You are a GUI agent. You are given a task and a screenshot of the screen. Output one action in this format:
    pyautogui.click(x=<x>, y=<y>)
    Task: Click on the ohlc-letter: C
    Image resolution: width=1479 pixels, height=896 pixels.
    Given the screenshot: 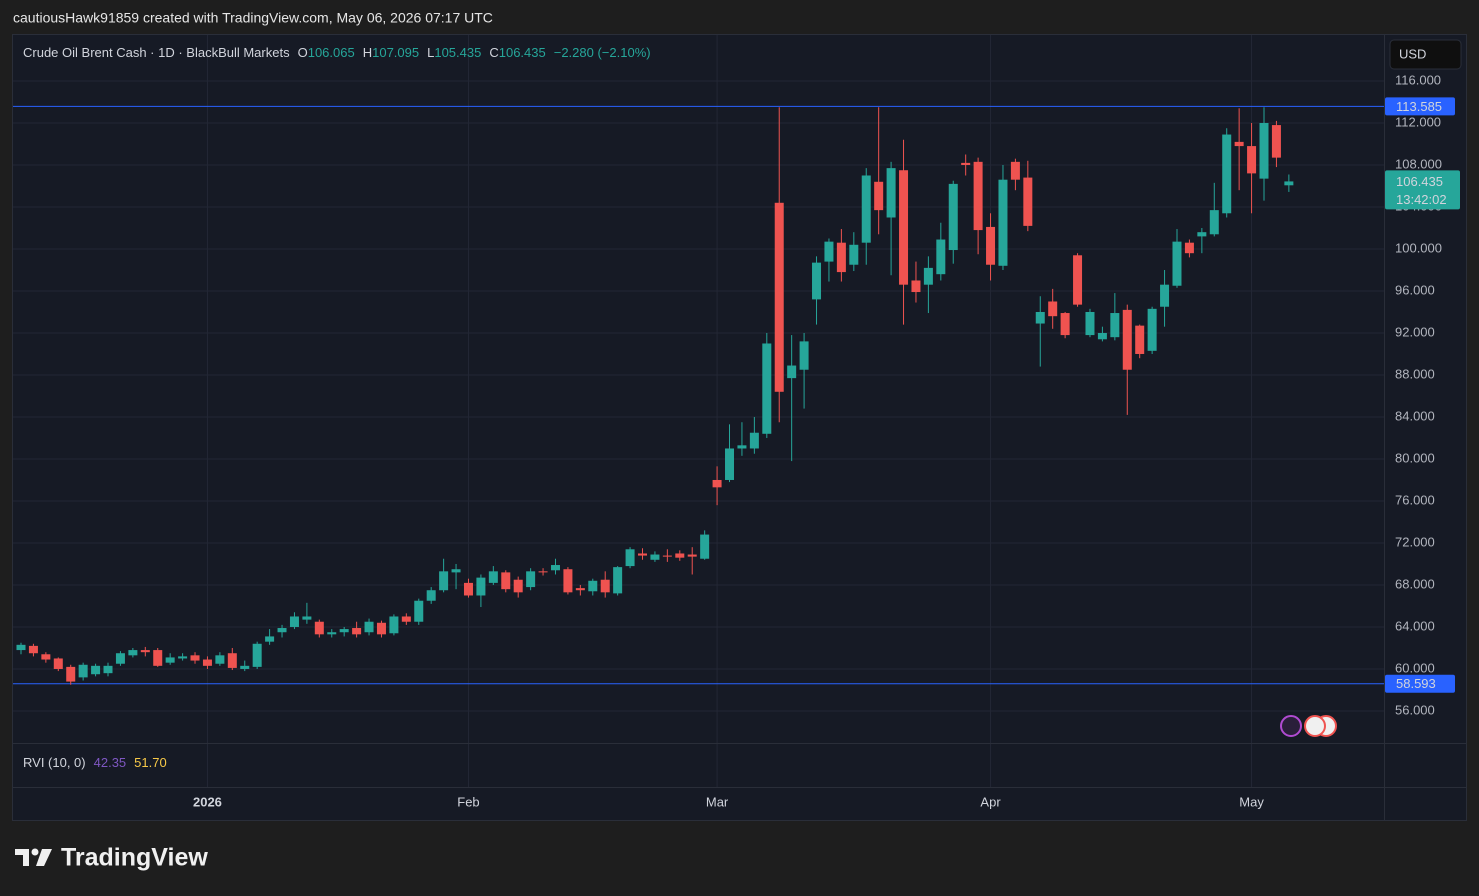 What is the action you would take?
    pyautogui.click(x=493, y=52)
    